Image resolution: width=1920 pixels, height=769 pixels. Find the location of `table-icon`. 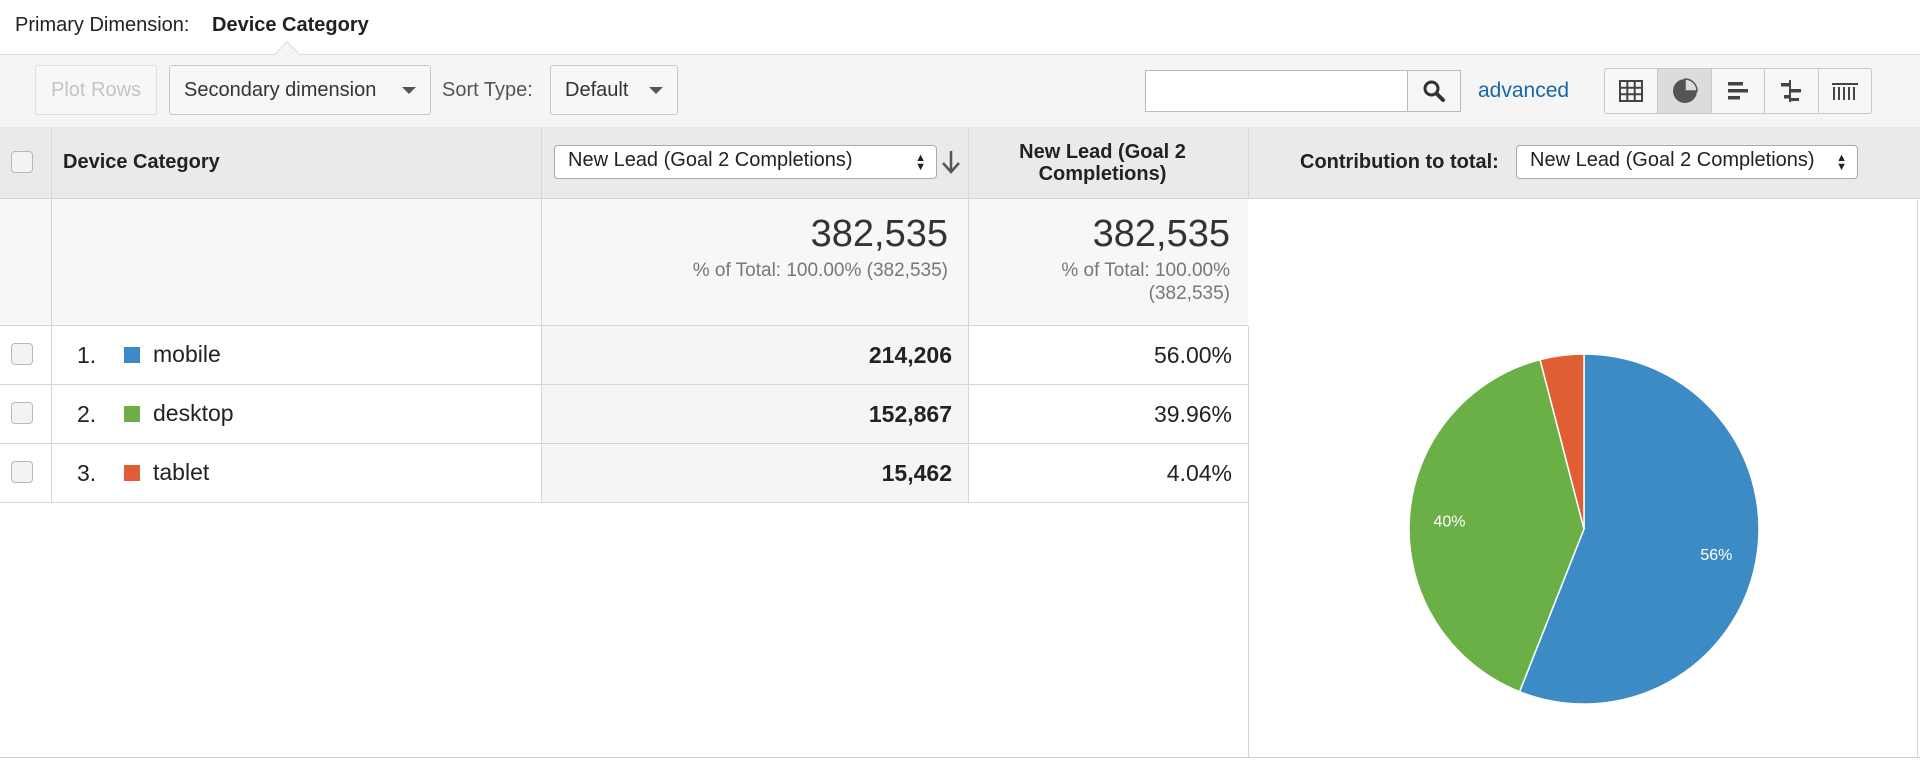

table-icon is located at coordinates (1631, 91).